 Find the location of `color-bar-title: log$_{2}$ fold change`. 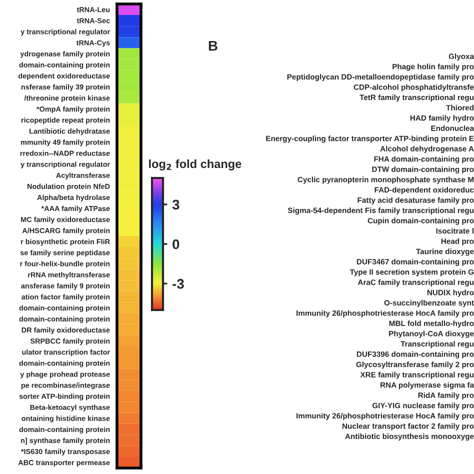

color-bar-title: log$_{2}$ fold change is located at coordinates (195, 164).